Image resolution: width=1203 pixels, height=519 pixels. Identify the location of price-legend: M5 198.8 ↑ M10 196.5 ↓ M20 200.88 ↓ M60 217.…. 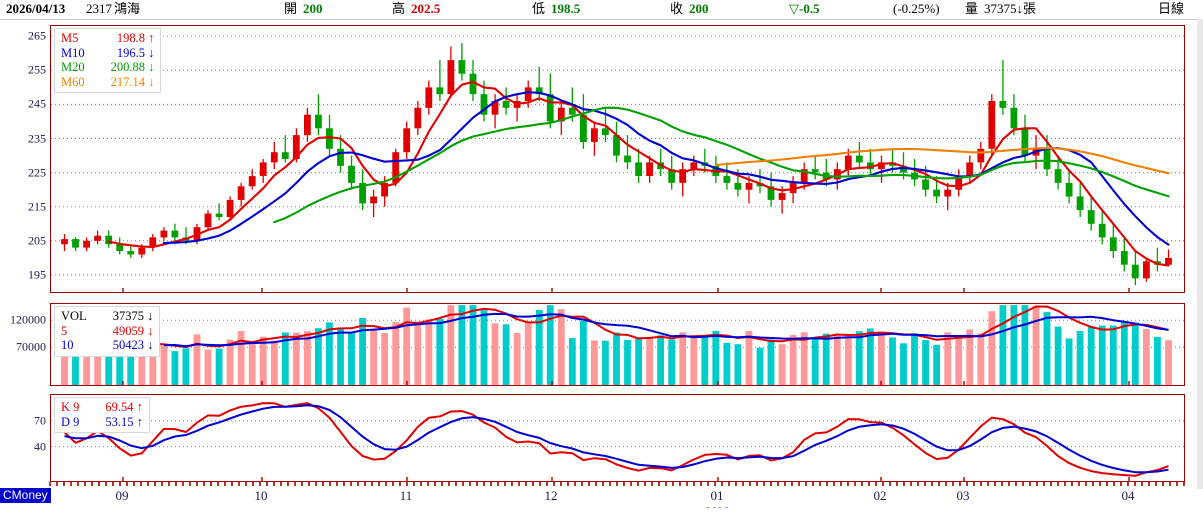
(108, 60).